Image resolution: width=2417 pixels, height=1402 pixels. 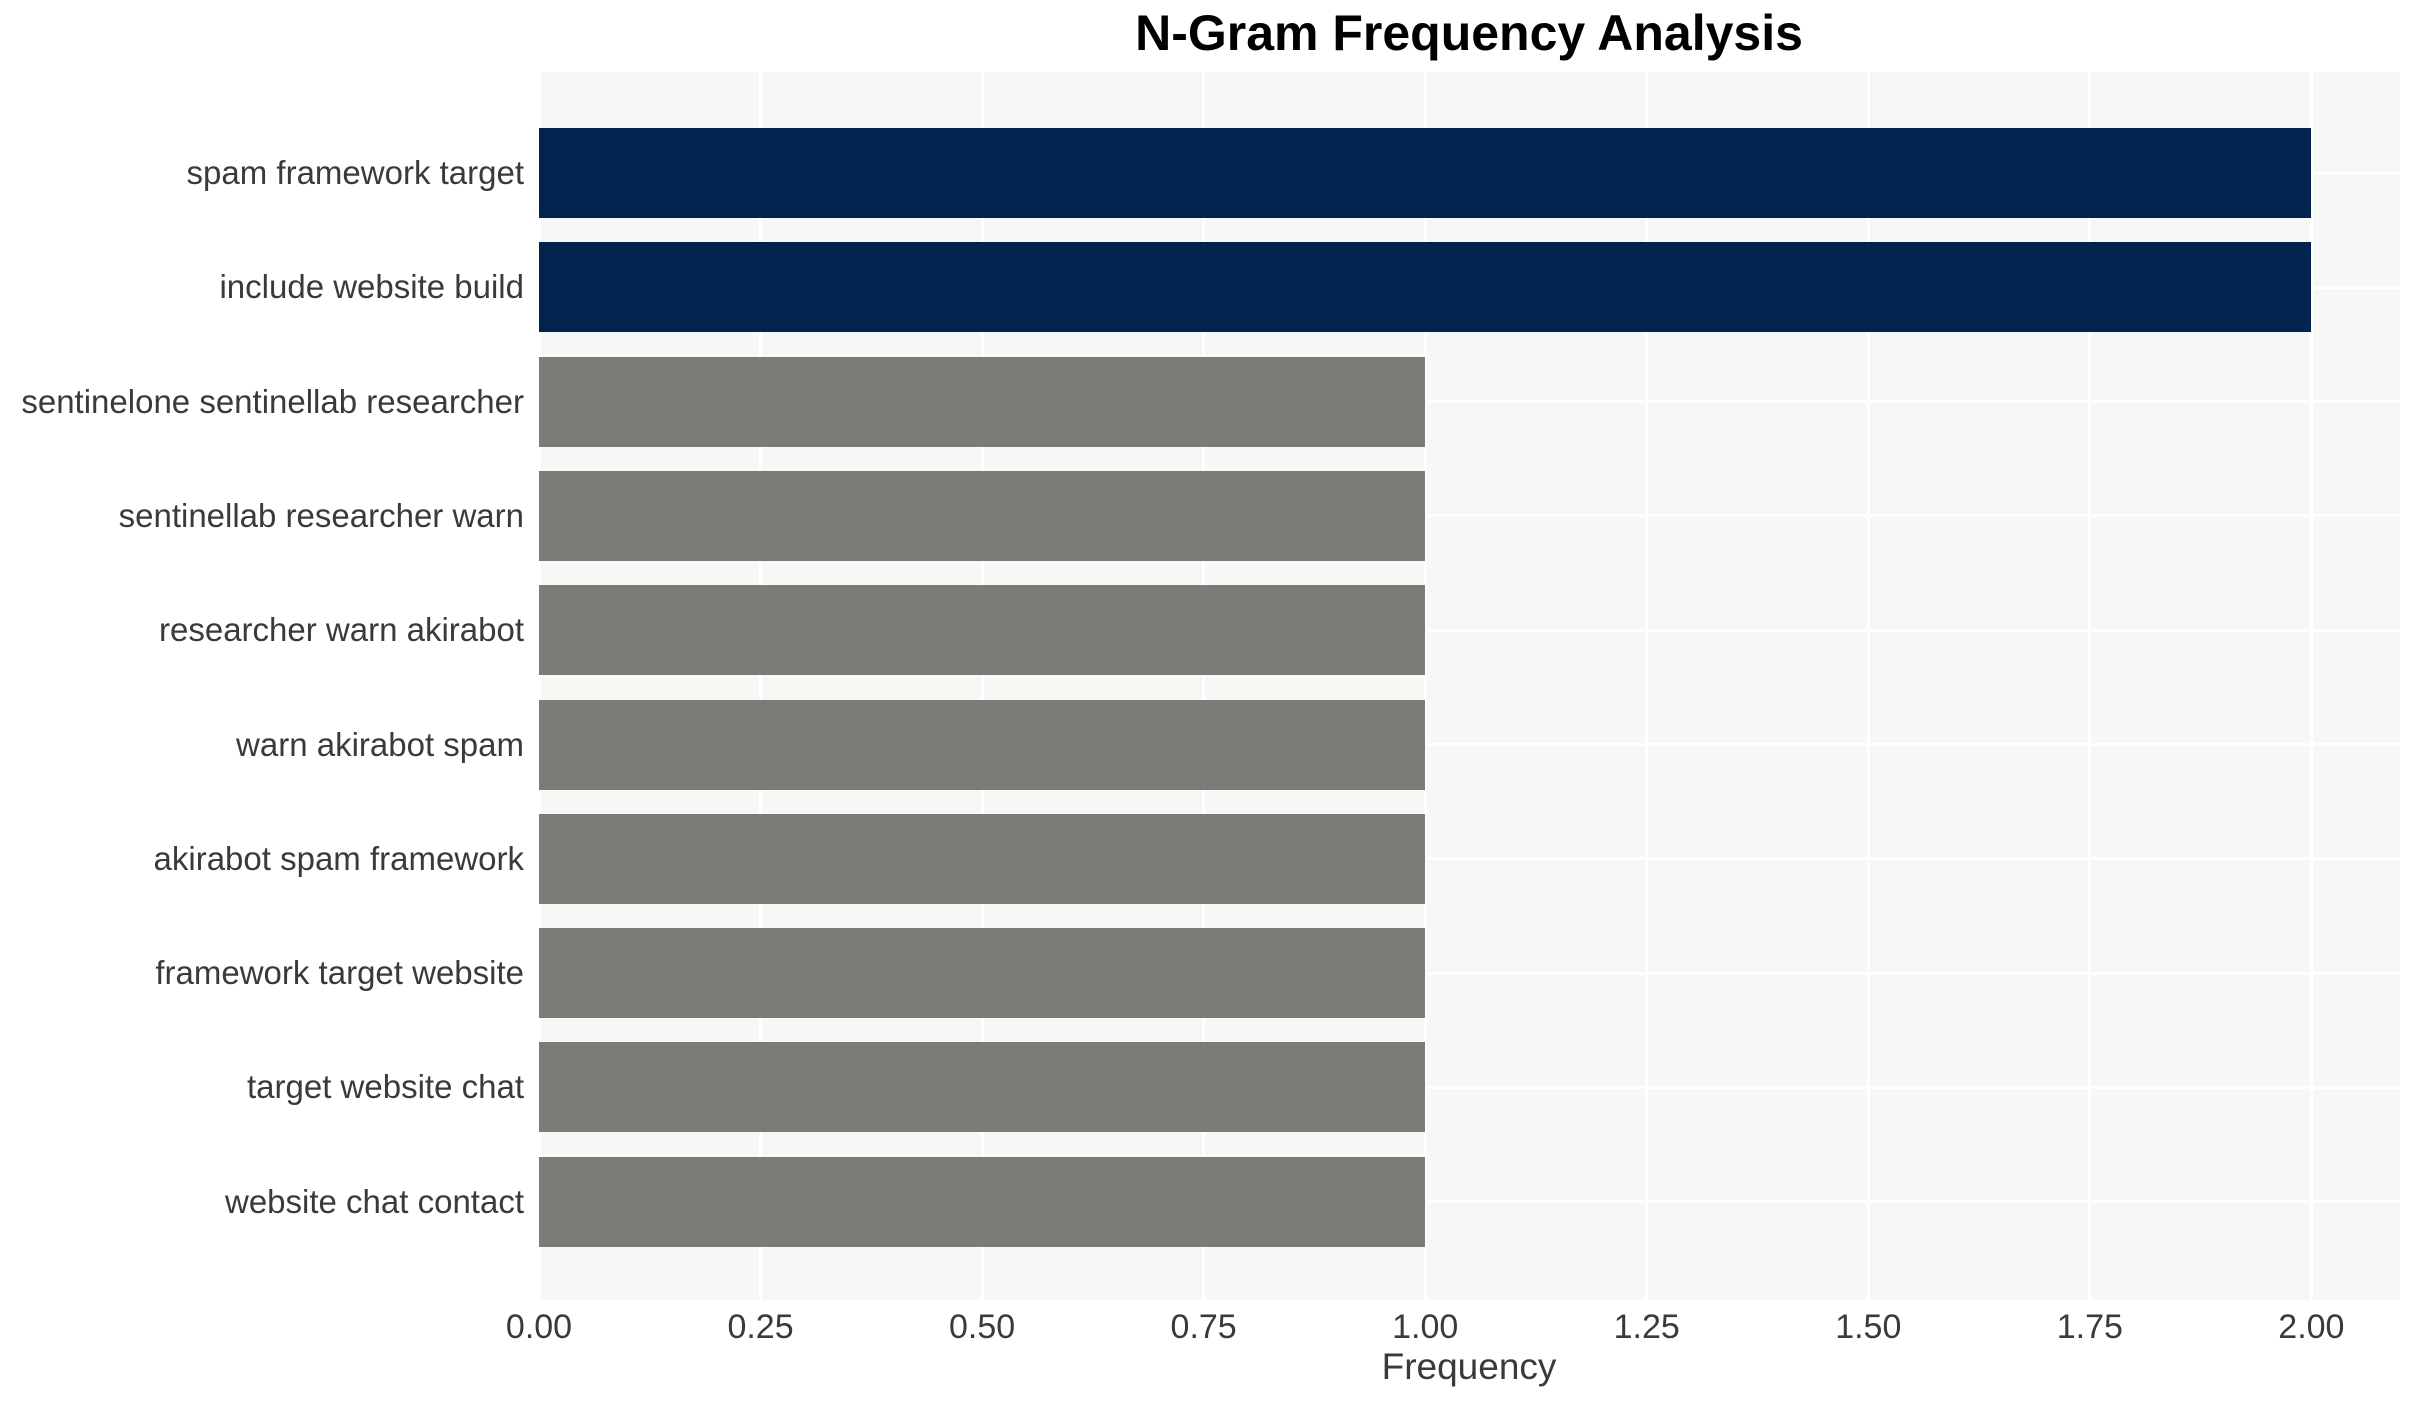 I want to click on y-tick-label: spam framework target, so click(x=355, y=172).